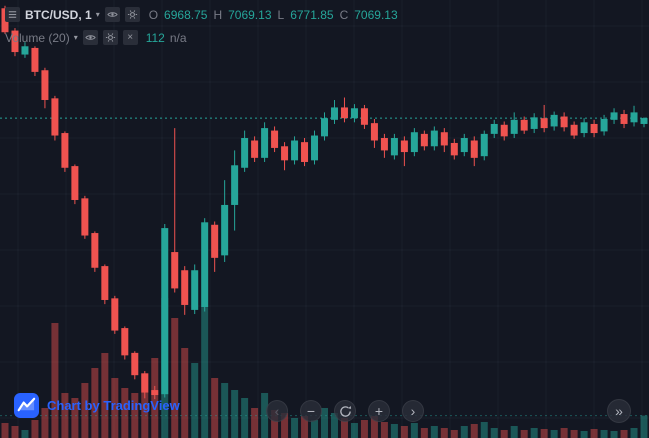  Describe the element at coordinates (110, 37) in the screenshot. I see `indicator-settings-button` at that location.